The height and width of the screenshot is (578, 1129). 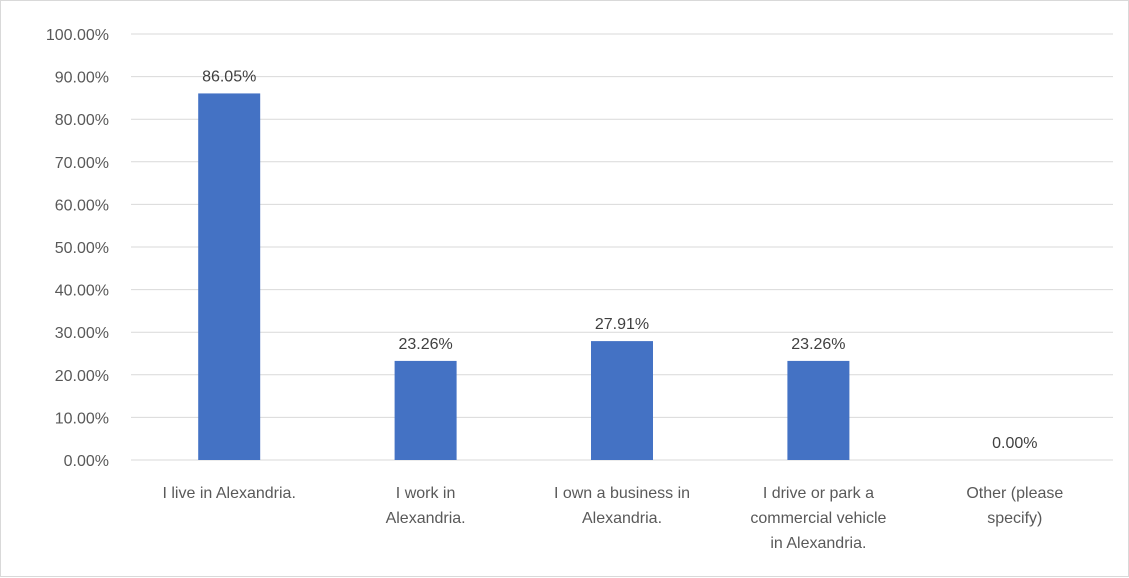 I want to click on category-label-line: I live in Alexandria., so click(x=228, y=493).